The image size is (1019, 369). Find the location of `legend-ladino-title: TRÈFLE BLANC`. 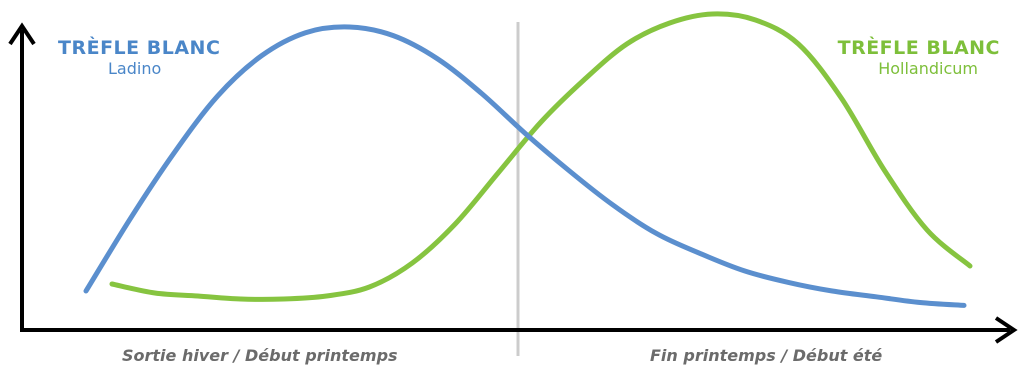

legend-ladino-title: TRÈFLE BLANC is located at coordinates (139, 48).